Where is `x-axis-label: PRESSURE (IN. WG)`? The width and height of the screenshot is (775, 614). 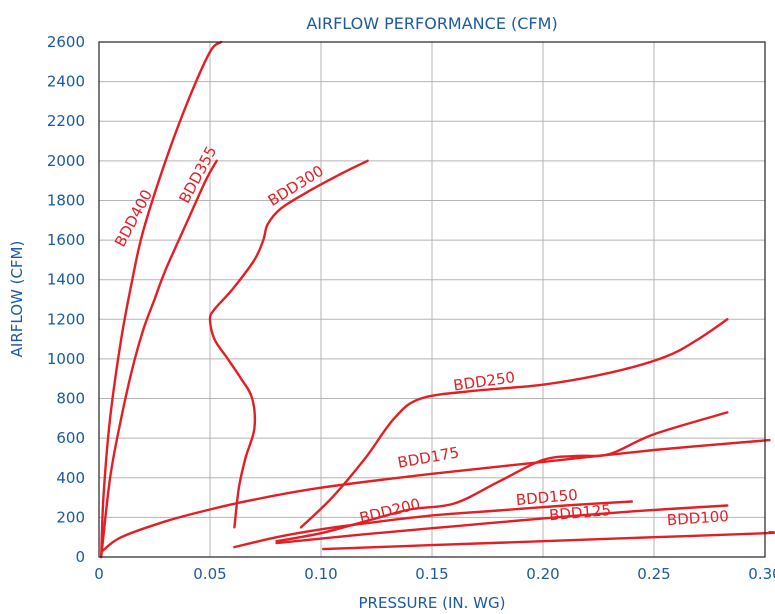
x-axis-label: PRESSURE (IN. WG) is located at coordinates (432, 603).